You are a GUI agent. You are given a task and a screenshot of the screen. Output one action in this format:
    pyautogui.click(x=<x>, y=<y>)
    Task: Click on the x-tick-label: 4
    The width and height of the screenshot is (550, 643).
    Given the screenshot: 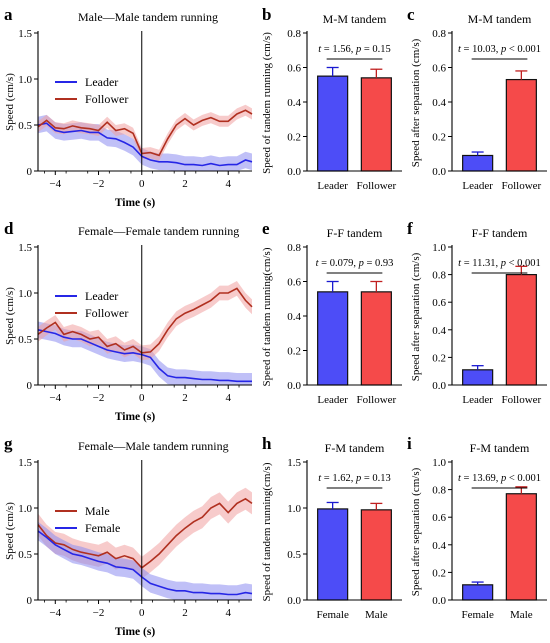 What is the action you would take?
    pyautogui.click(x=228, y=613)
    